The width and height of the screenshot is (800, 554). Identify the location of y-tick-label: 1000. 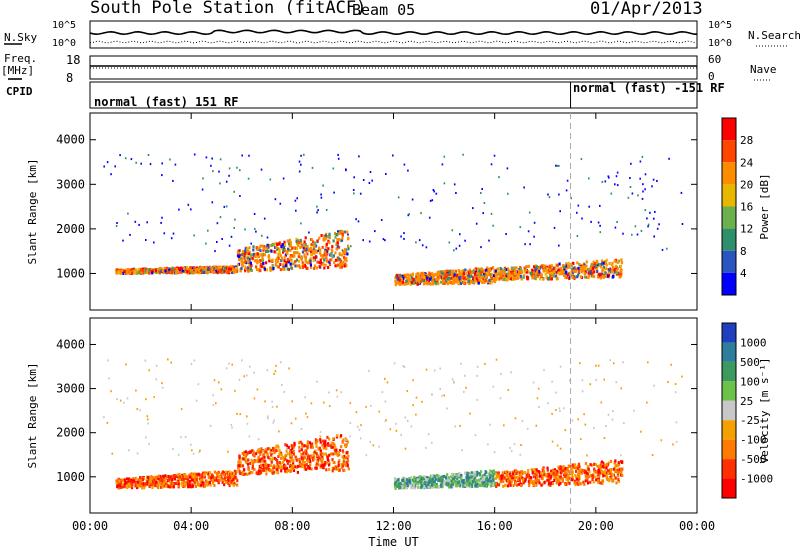
(70, 477).